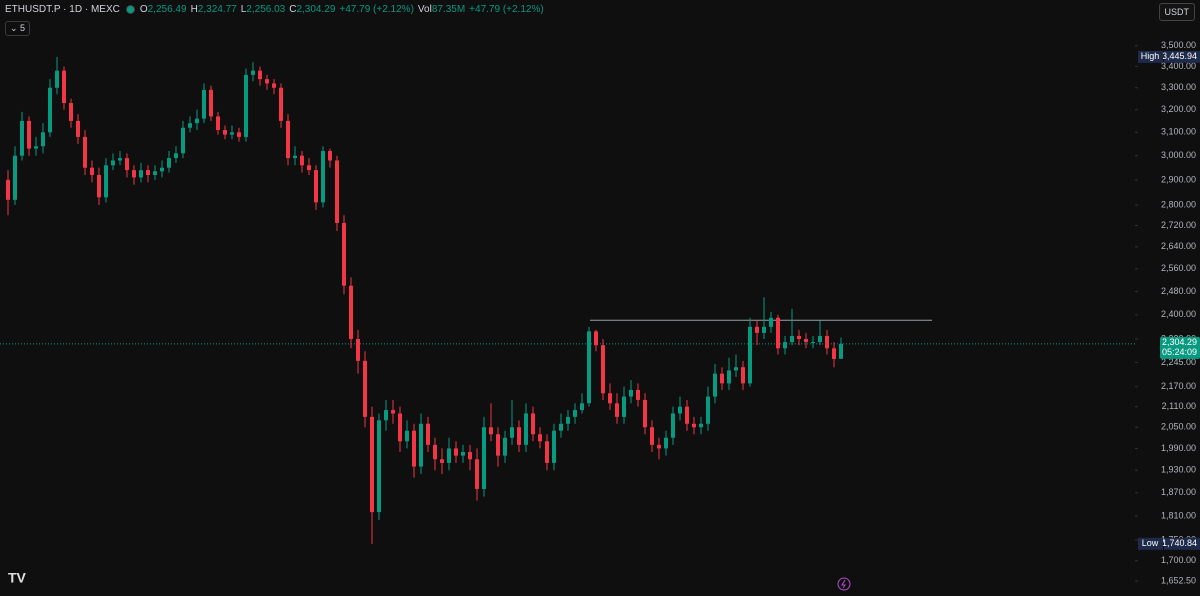 Image resolution: width=1200 pixels, height=596 pixels. What do you see at coordinates (448, 9) in the screenshot?
I see `vol-value: 87.35M` at bounding box center [448, 9].